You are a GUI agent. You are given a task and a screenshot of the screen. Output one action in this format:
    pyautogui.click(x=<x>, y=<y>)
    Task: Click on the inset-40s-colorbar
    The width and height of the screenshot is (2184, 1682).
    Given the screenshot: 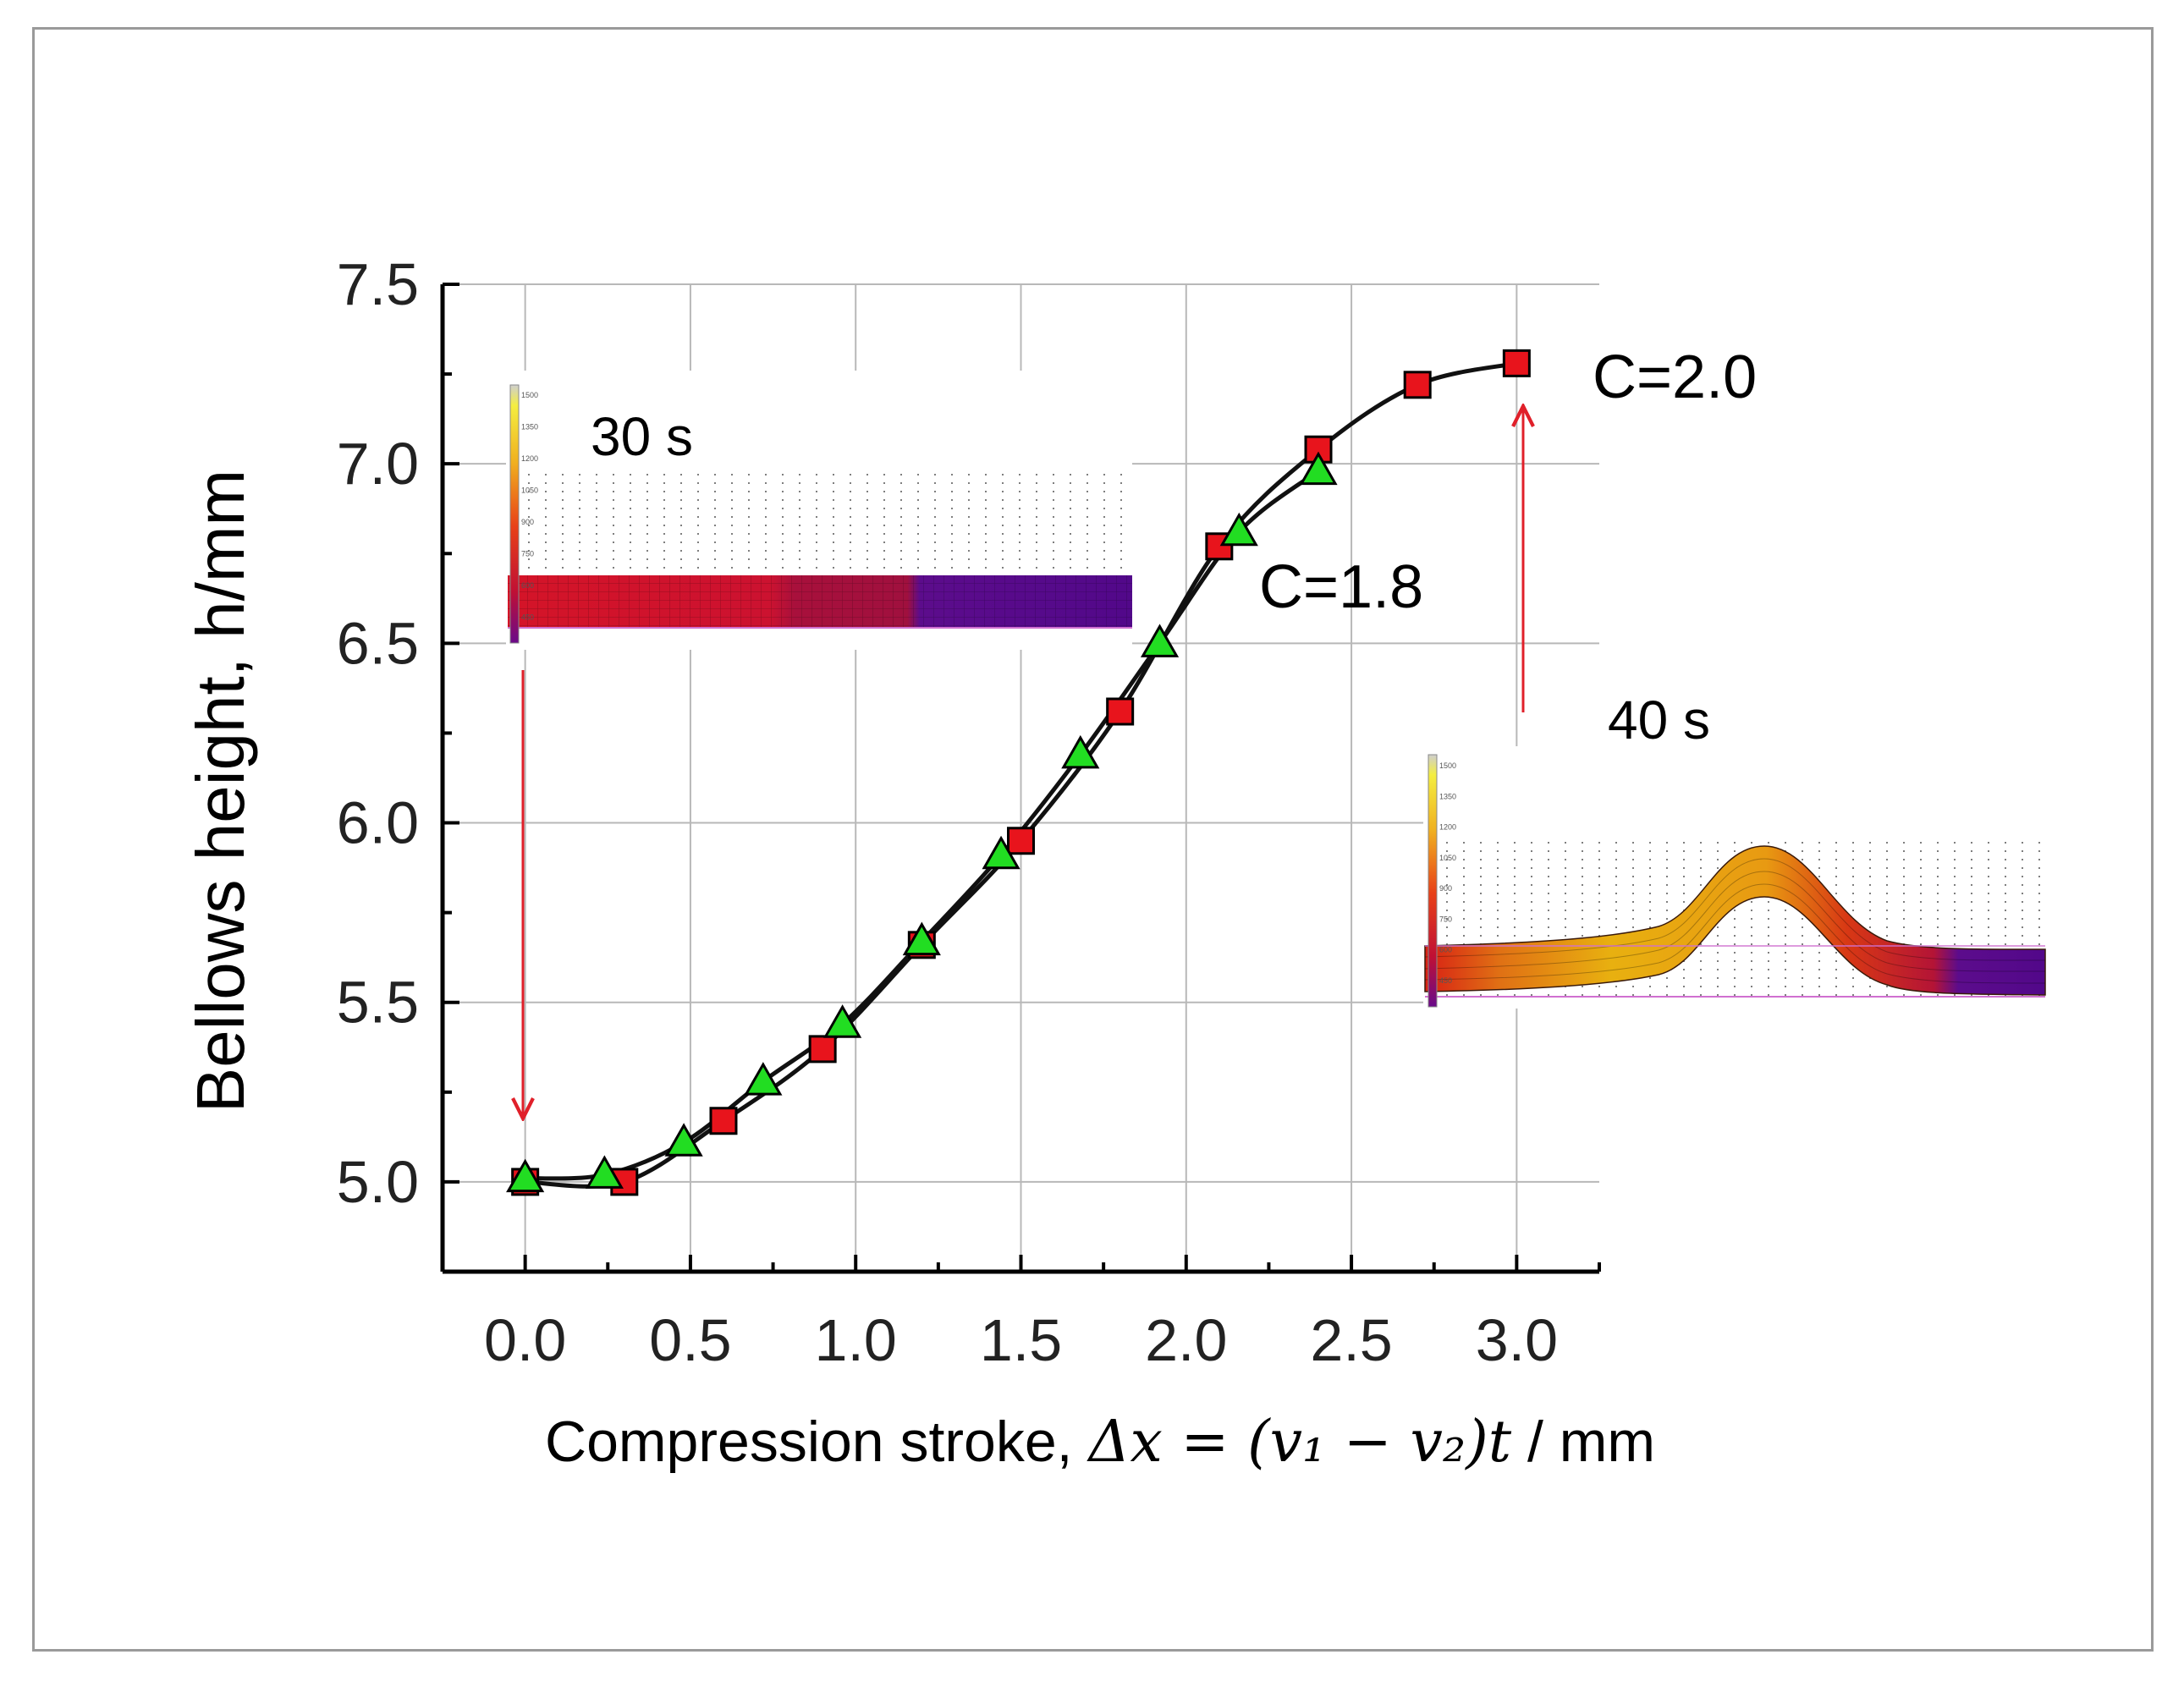 What is the action you would take?
    pyautogui.click(x=1433, y=881)
    